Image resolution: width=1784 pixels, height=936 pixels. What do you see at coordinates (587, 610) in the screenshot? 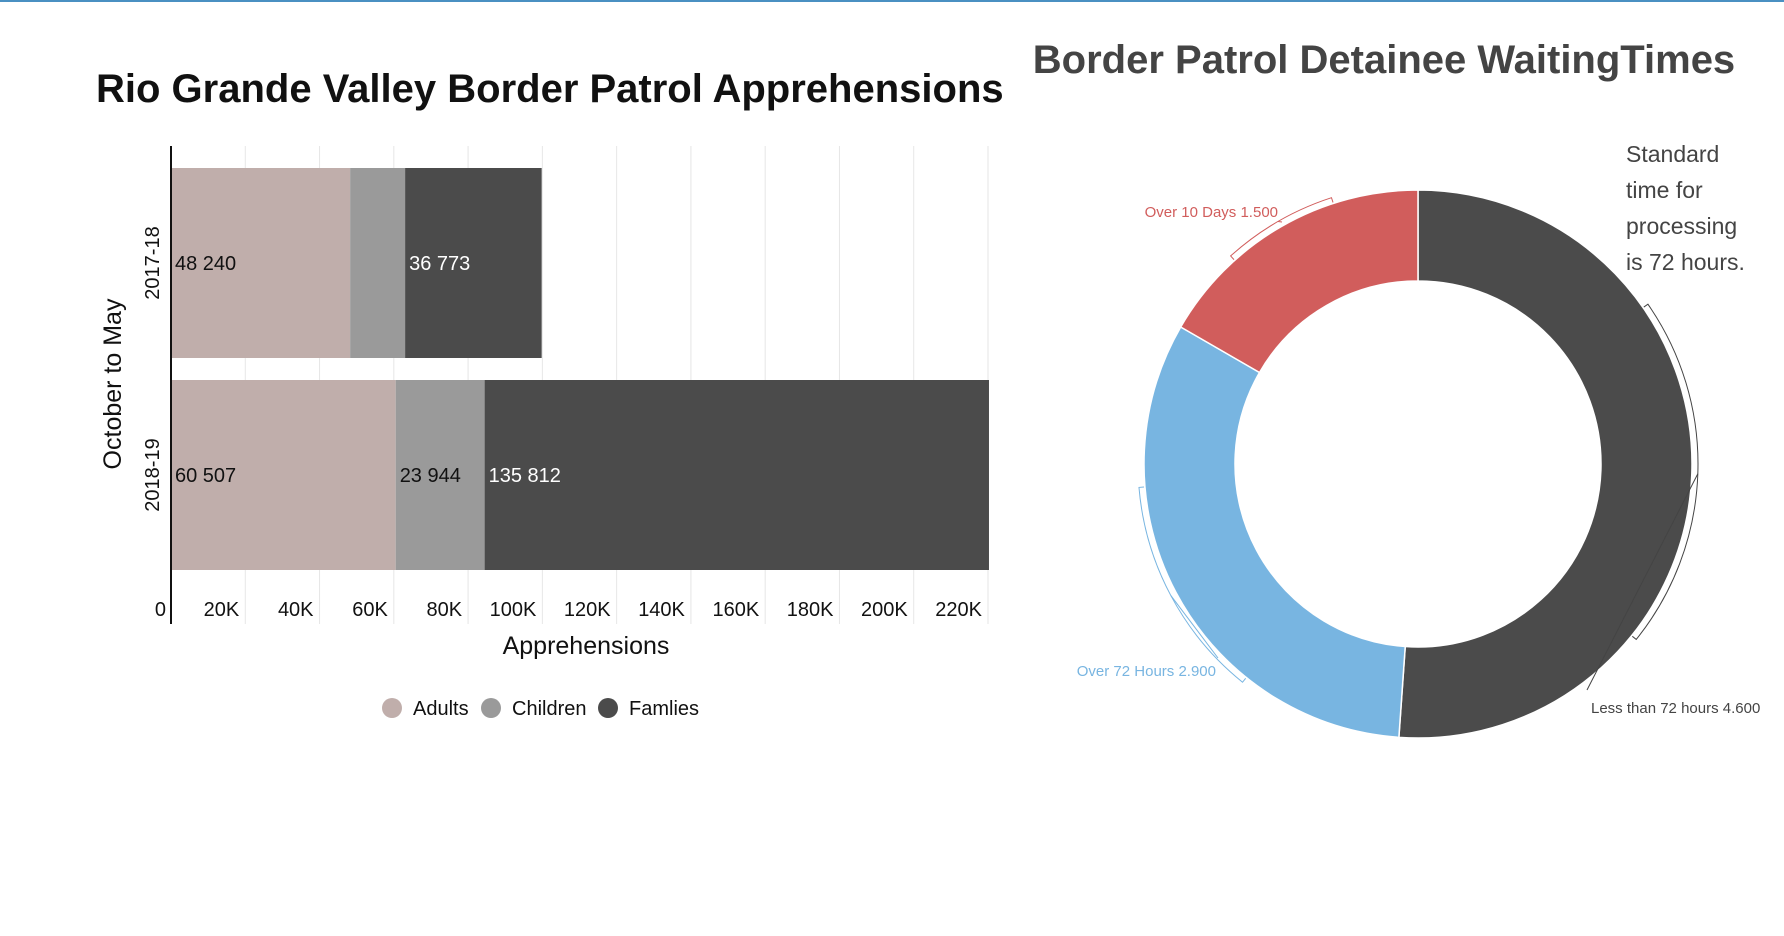
I see `x-tick-label: 120K` at bounding box center [587, 610].